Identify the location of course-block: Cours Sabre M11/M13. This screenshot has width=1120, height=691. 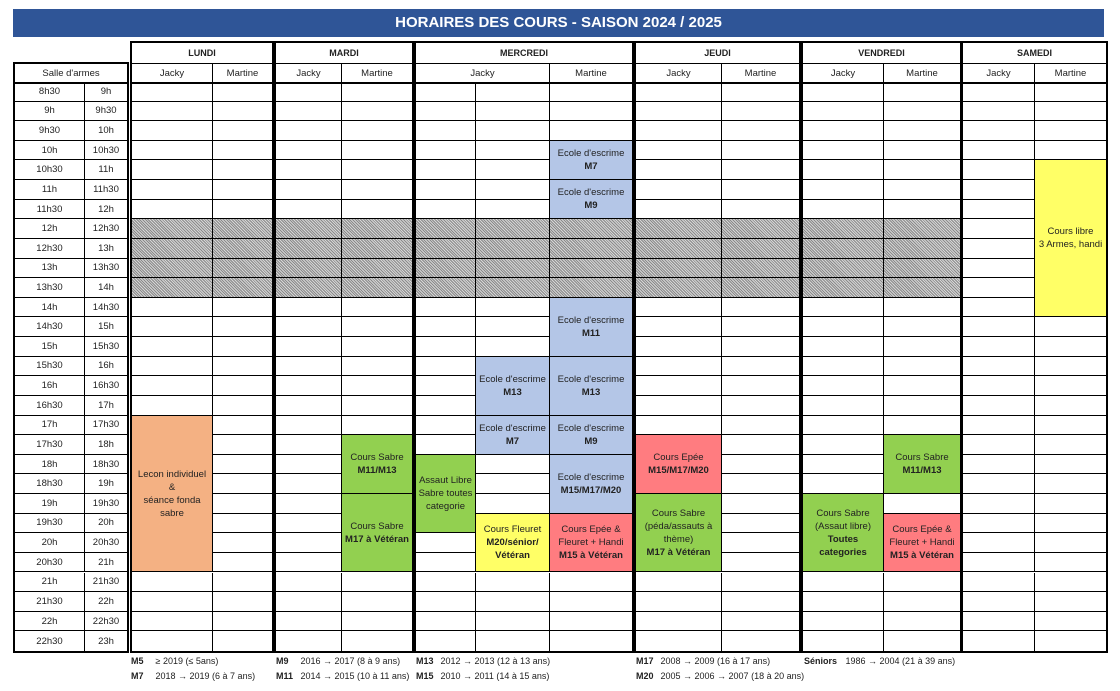
(377, 464).